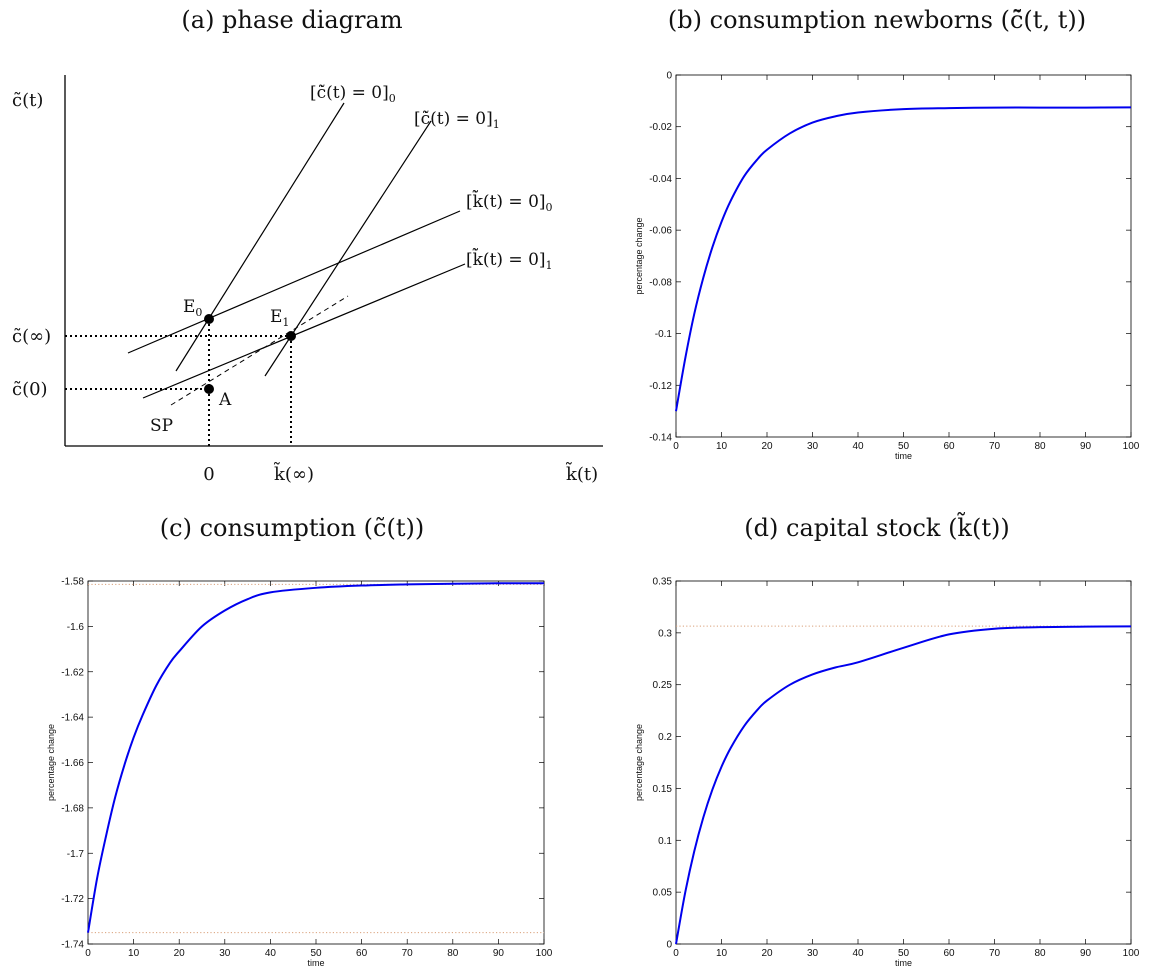 The width and height of the screenshot is (1149, 972). What do you see at coordinates (665, 737) in the screenshot?
I see `y-tick-label: 0.2` at bounding box center [665, 737].